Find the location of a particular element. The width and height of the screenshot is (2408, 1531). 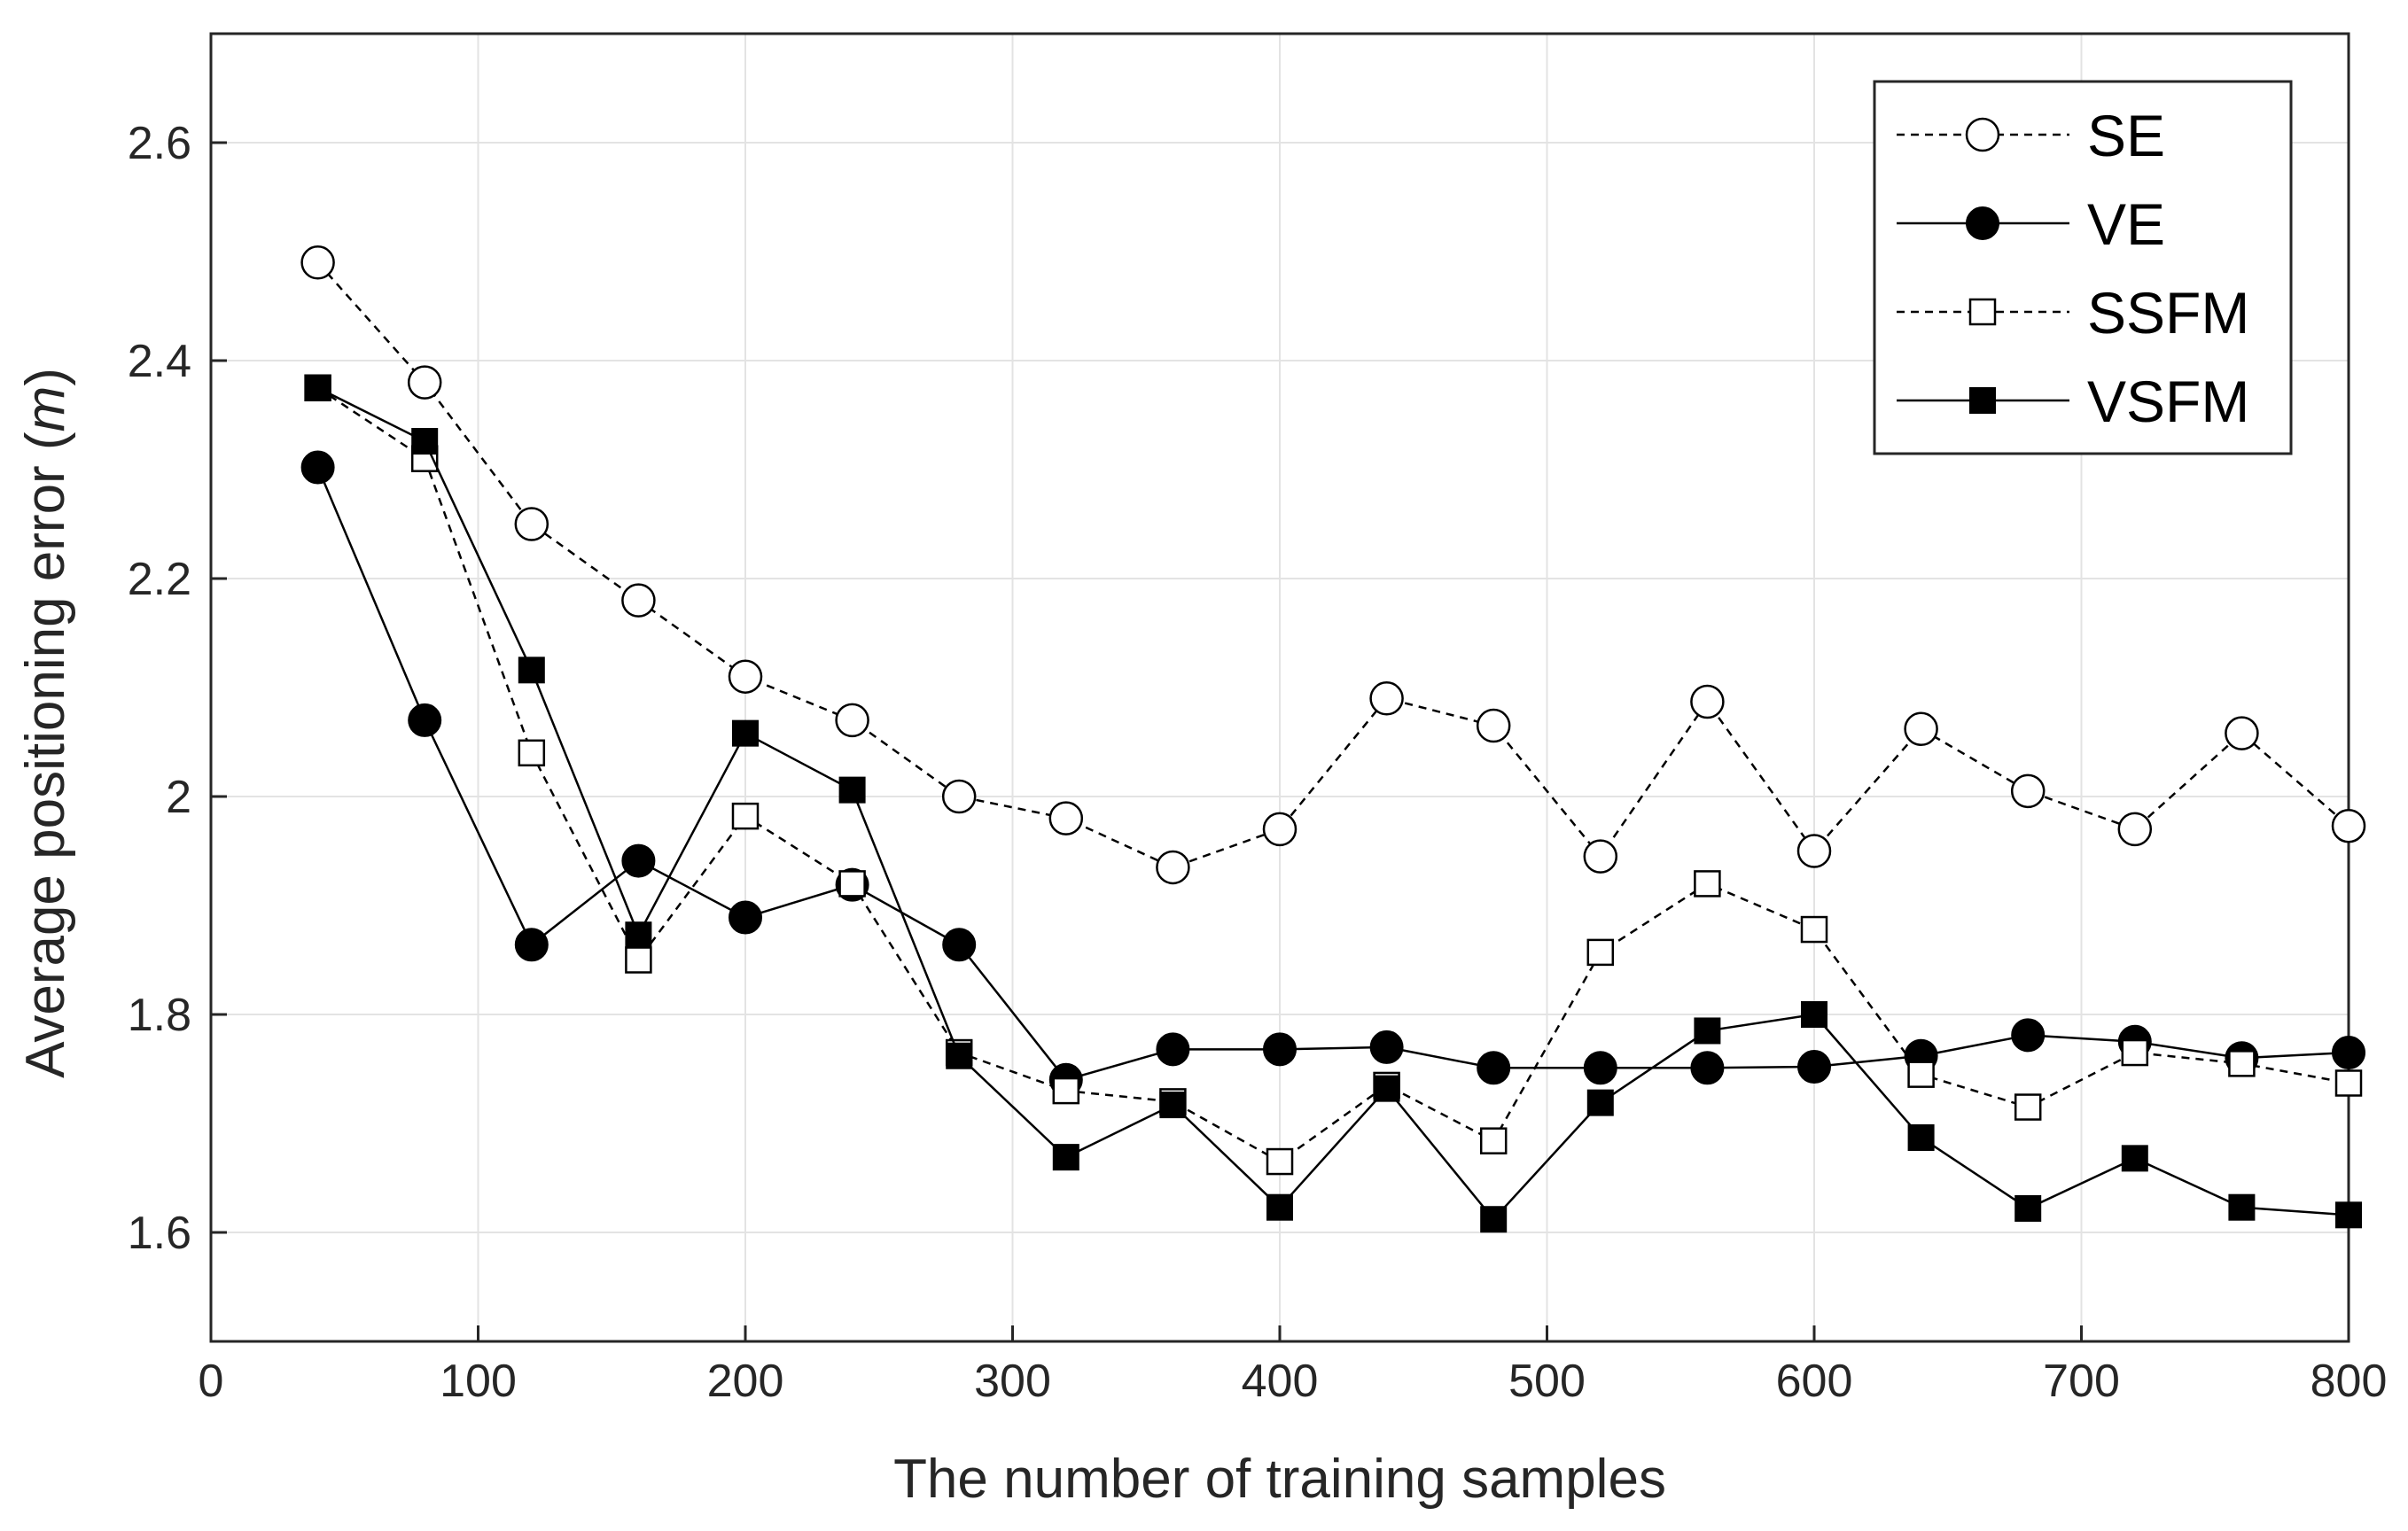

y-axis-label: Average positioning error (m) is located at coordinates (45, 723).